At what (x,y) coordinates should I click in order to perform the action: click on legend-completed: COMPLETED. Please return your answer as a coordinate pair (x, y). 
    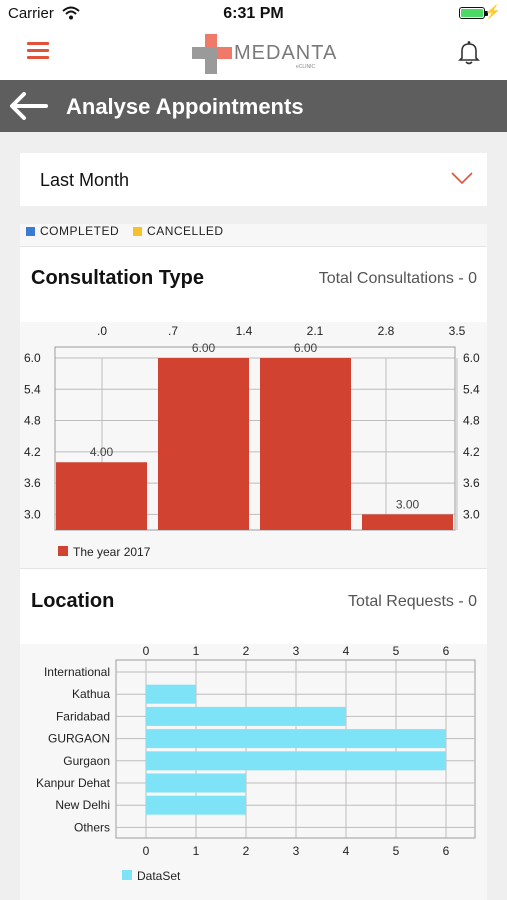
    Looking at the image, I should click on (72, 231).